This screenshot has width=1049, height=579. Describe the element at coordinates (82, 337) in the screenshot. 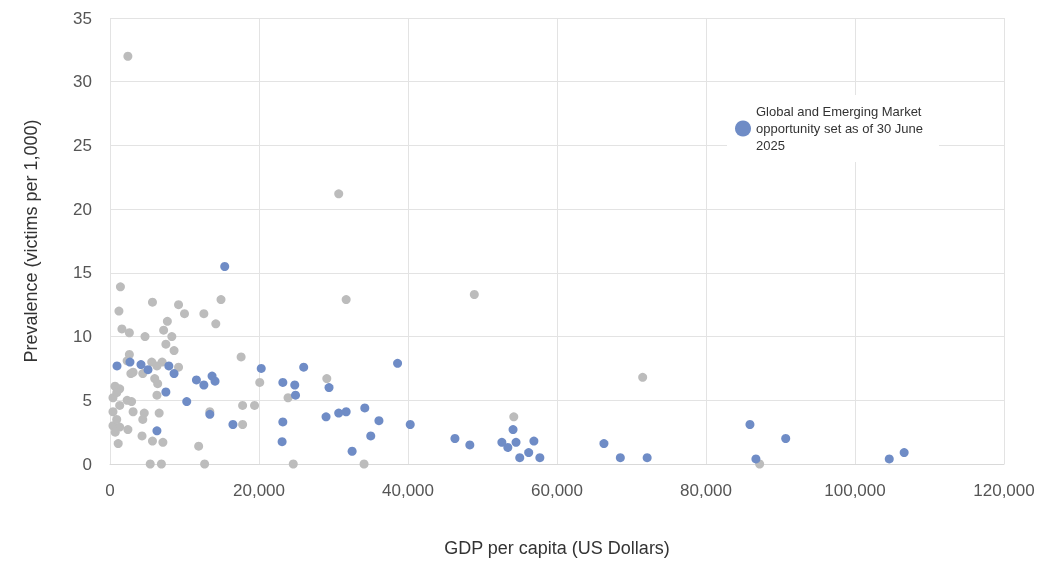

I see `y-tick-label: 10` at that location.